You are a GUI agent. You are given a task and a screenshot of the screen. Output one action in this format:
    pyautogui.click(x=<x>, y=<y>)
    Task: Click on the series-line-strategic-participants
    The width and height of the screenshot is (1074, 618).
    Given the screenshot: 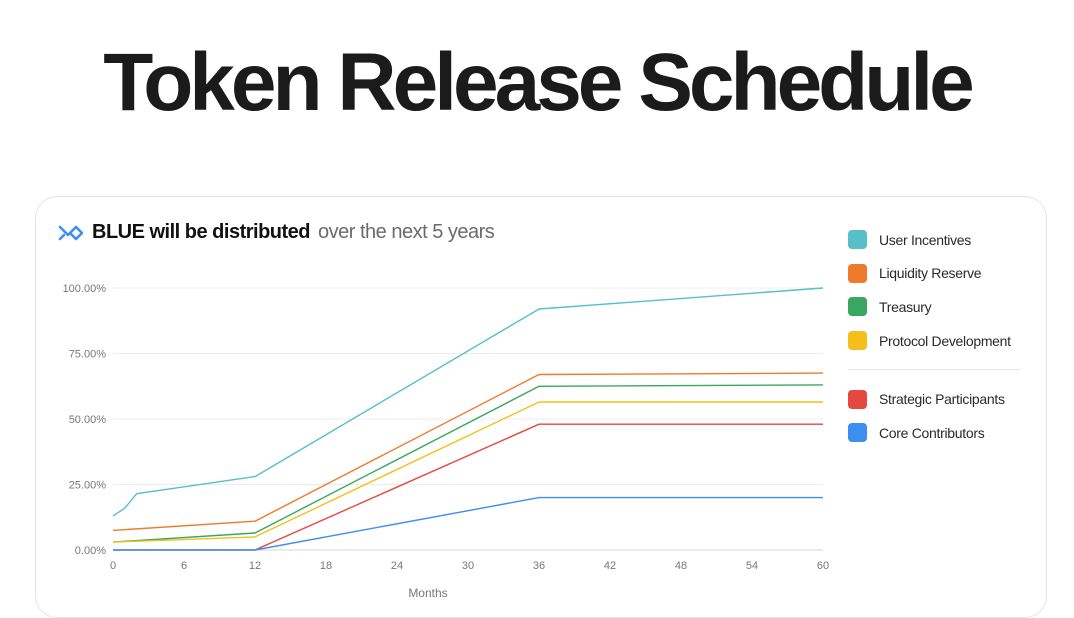 What is the action you would take?
    pyautogui.click(x=468, y=487)
    